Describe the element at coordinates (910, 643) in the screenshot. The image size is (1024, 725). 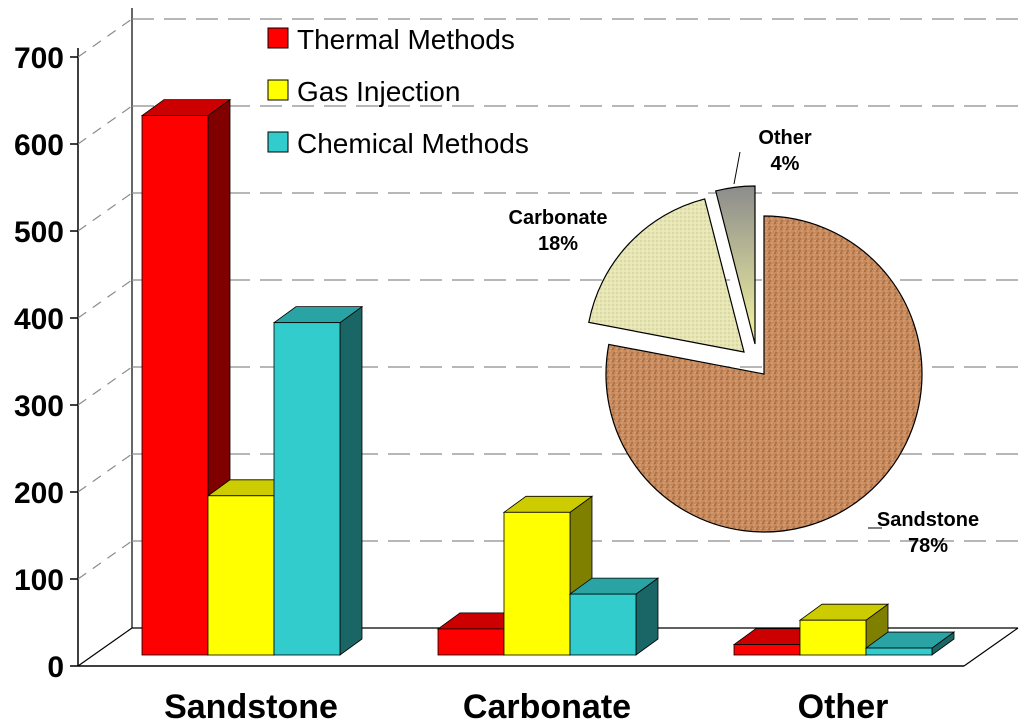
I see `bar-chemical-methods-other` at that location.